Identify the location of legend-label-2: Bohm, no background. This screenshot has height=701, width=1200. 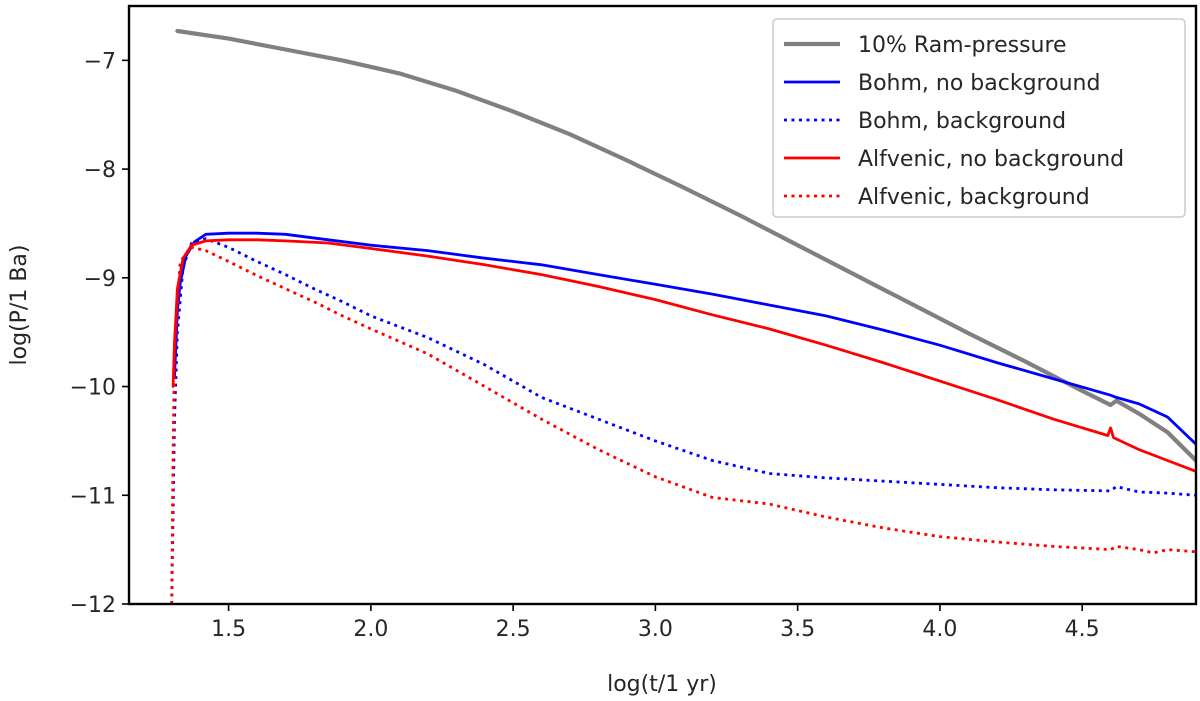
(979, 83).